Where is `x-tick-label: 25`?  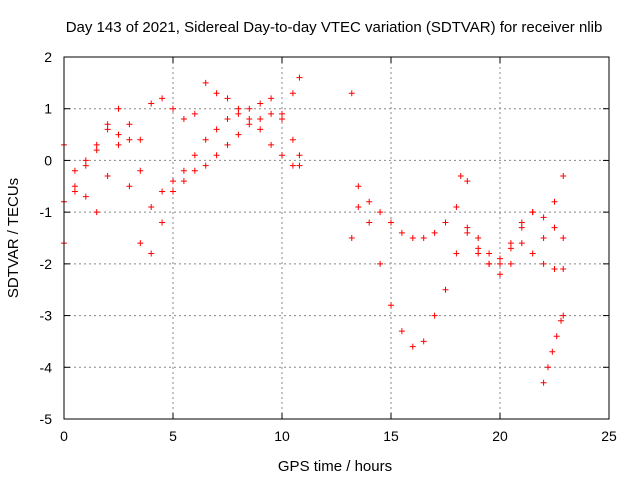
x-tick-label: 25 is located at coordinates (609, 436).